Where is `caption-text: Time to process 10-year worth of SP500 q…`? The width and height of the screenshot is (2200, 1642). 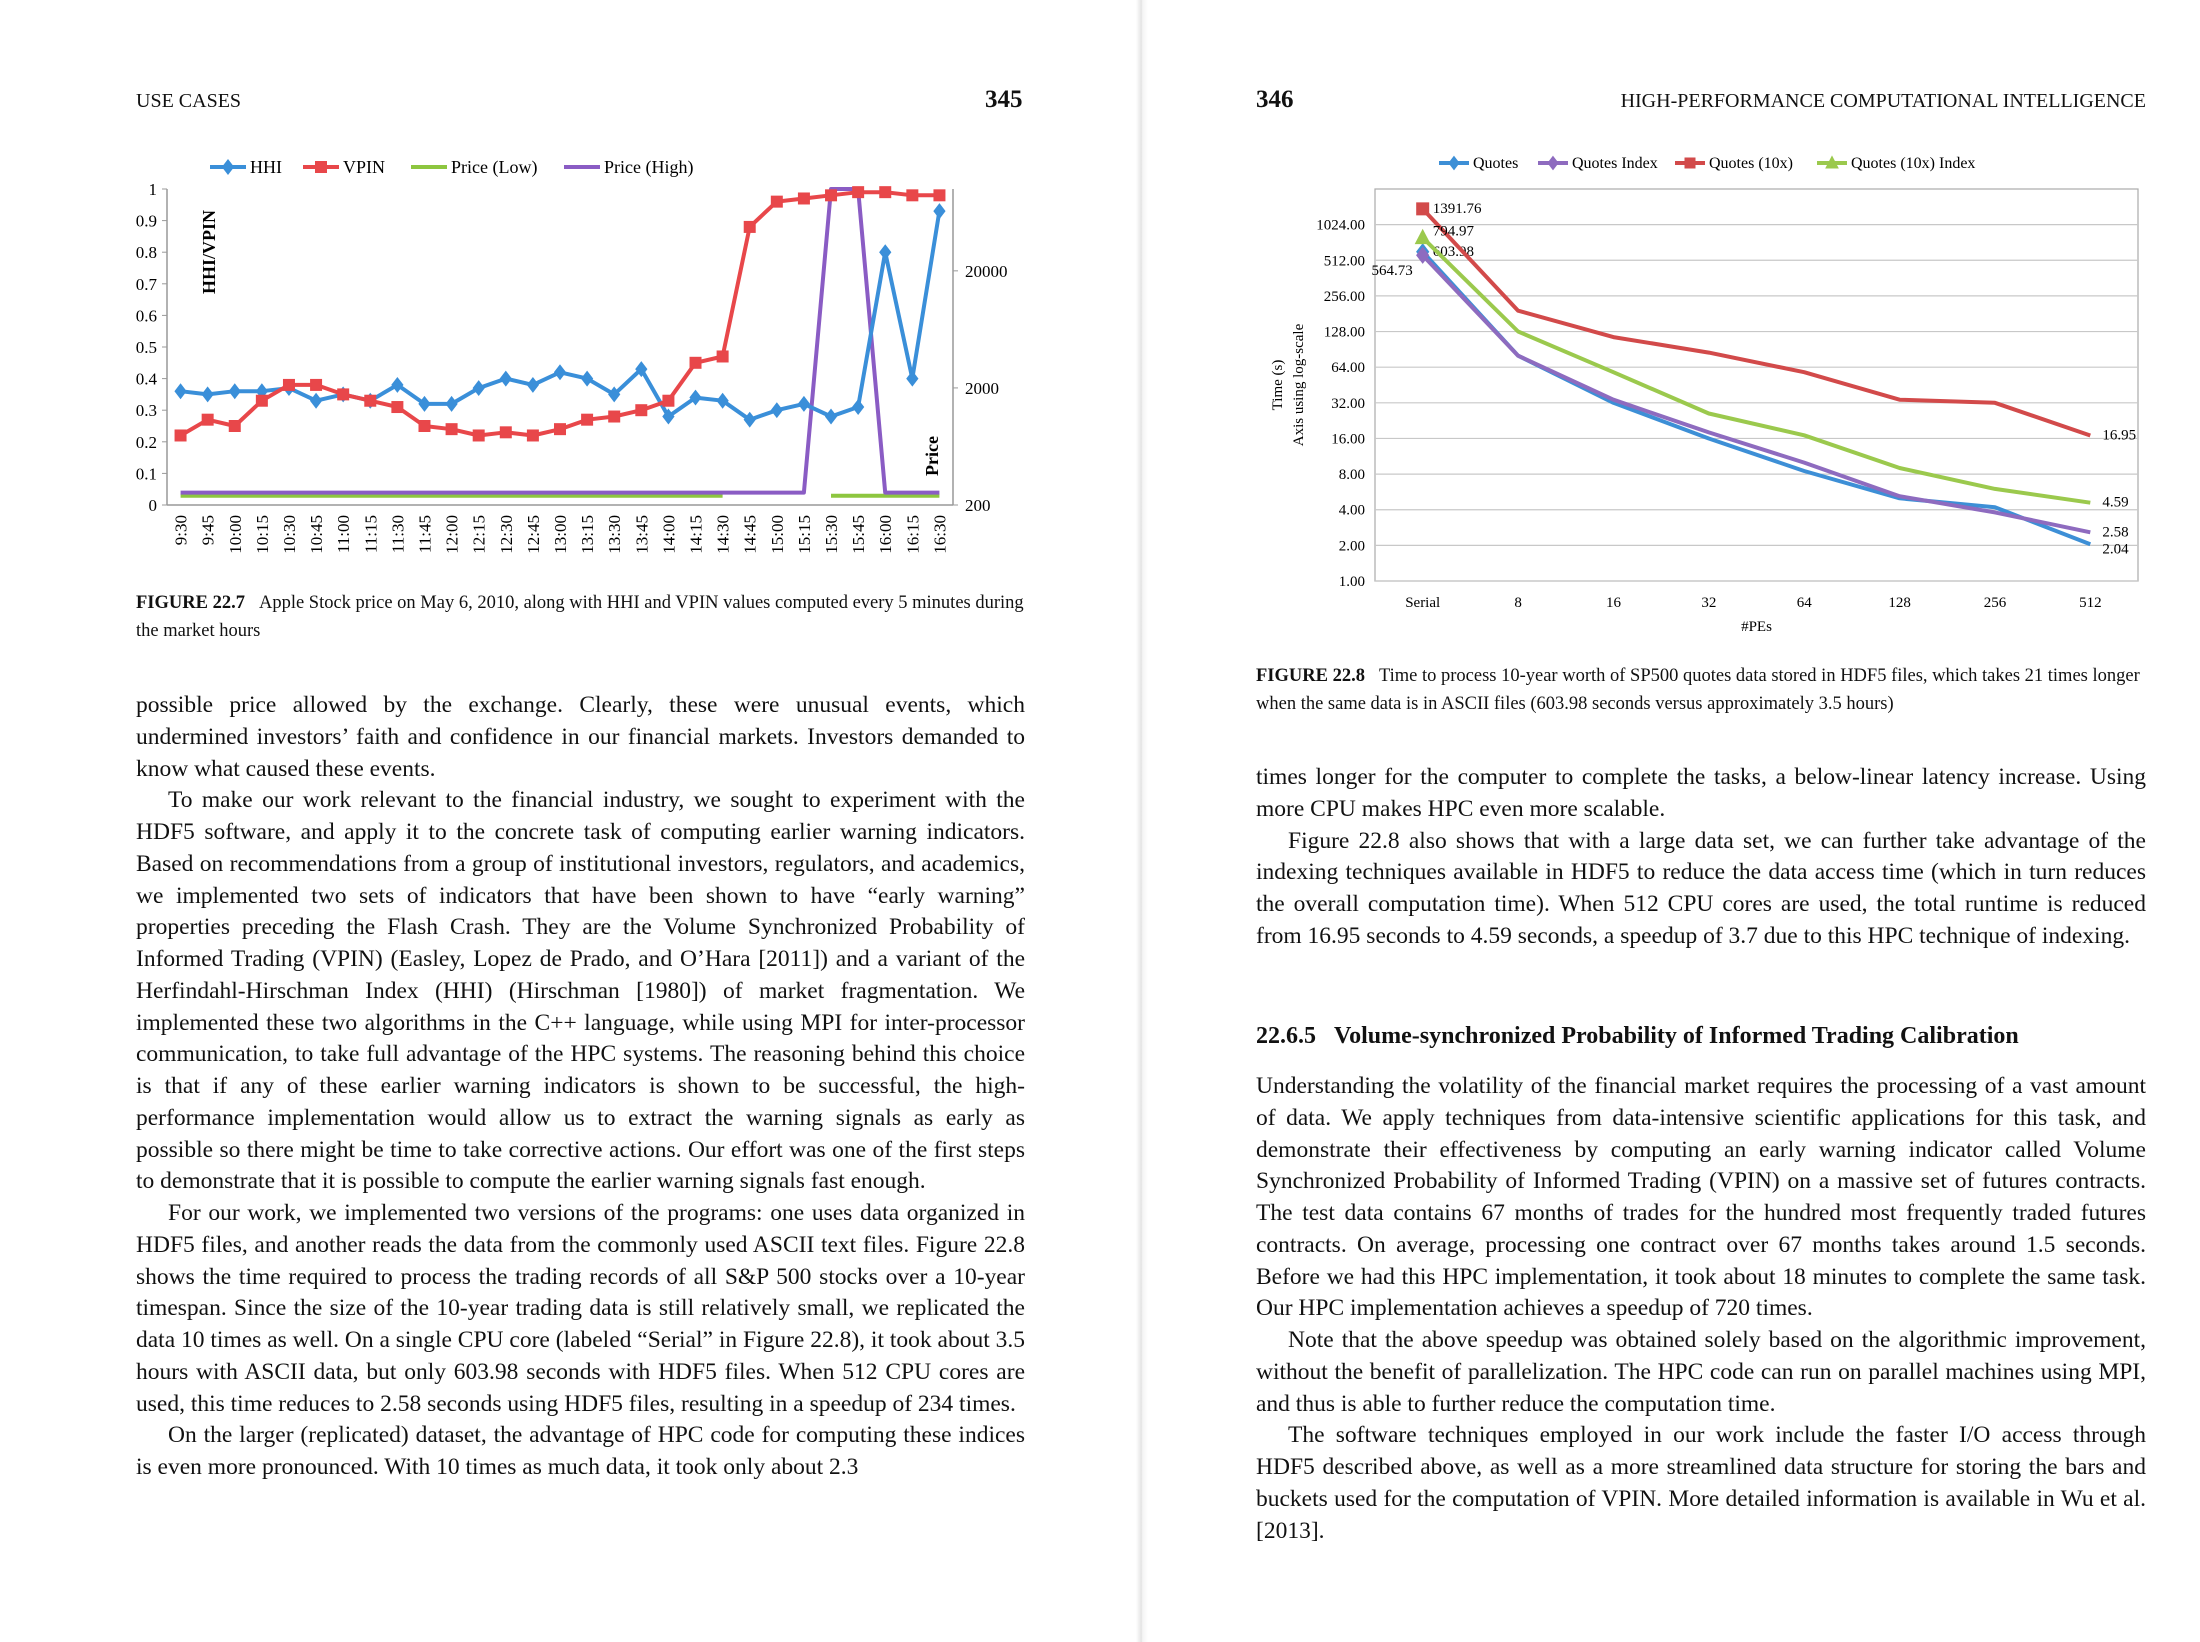 caption-text: Time to process 10-year worth of SP500 q… is located at coordinates (1698, 690).